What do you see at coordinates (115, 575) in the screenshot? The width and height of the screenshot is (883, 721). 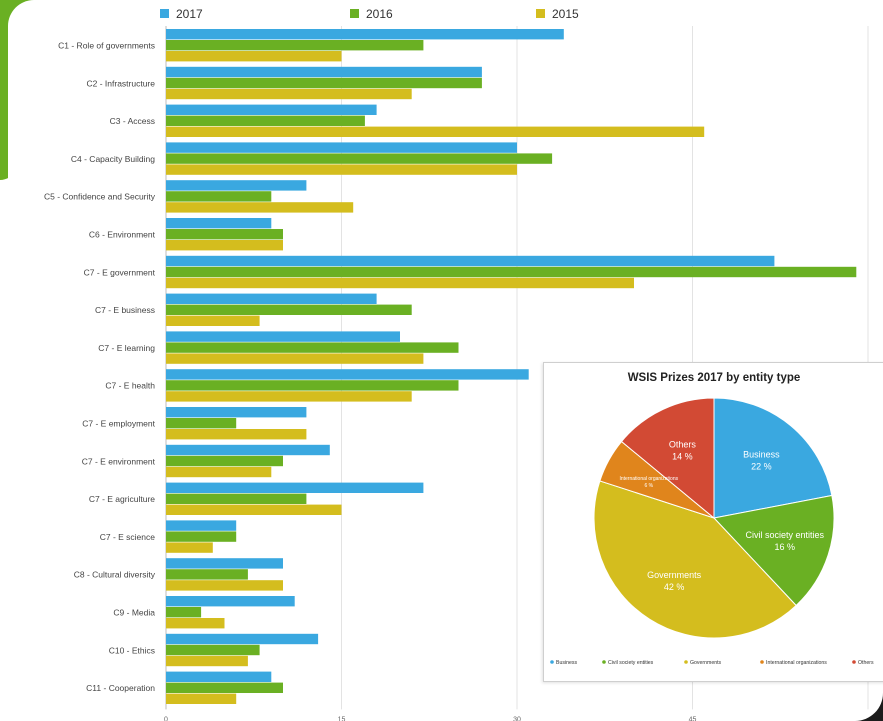 I see `category-label: C8 - Cultural diversity` at bounding box center [115, 575].